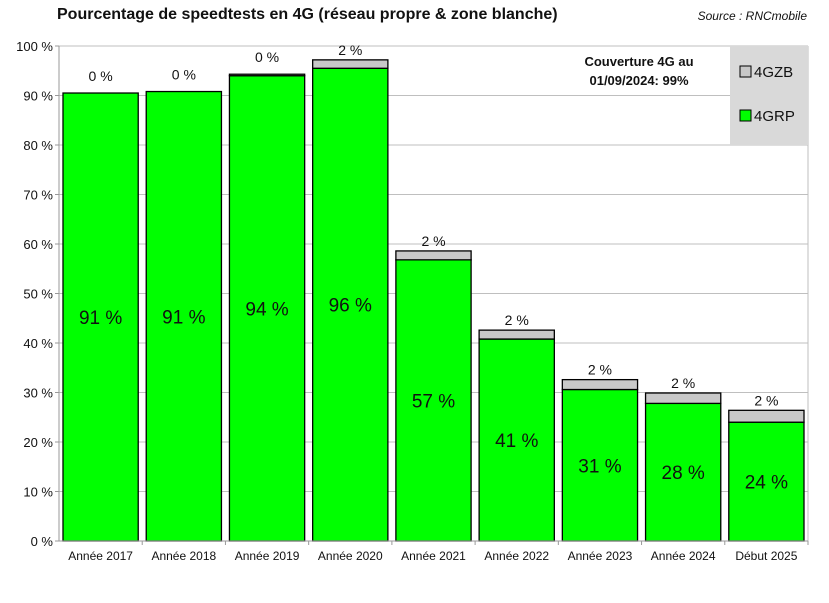  What do you see at coordinates (38, 96) in the screenshot?
I see `y-tick-label: 90 %` at bounding box center [38, 96].